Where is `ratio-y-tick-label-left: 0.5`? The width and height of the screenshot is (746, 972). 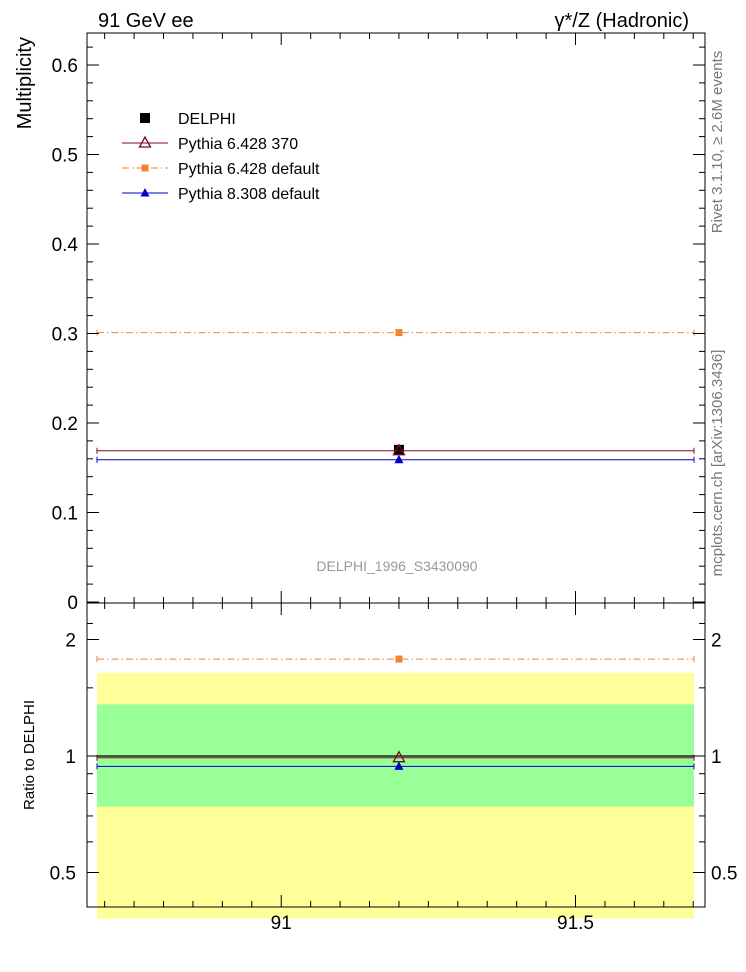
ratio-y-tick-label-left: 0.5 is located at coordinates (63, 873).